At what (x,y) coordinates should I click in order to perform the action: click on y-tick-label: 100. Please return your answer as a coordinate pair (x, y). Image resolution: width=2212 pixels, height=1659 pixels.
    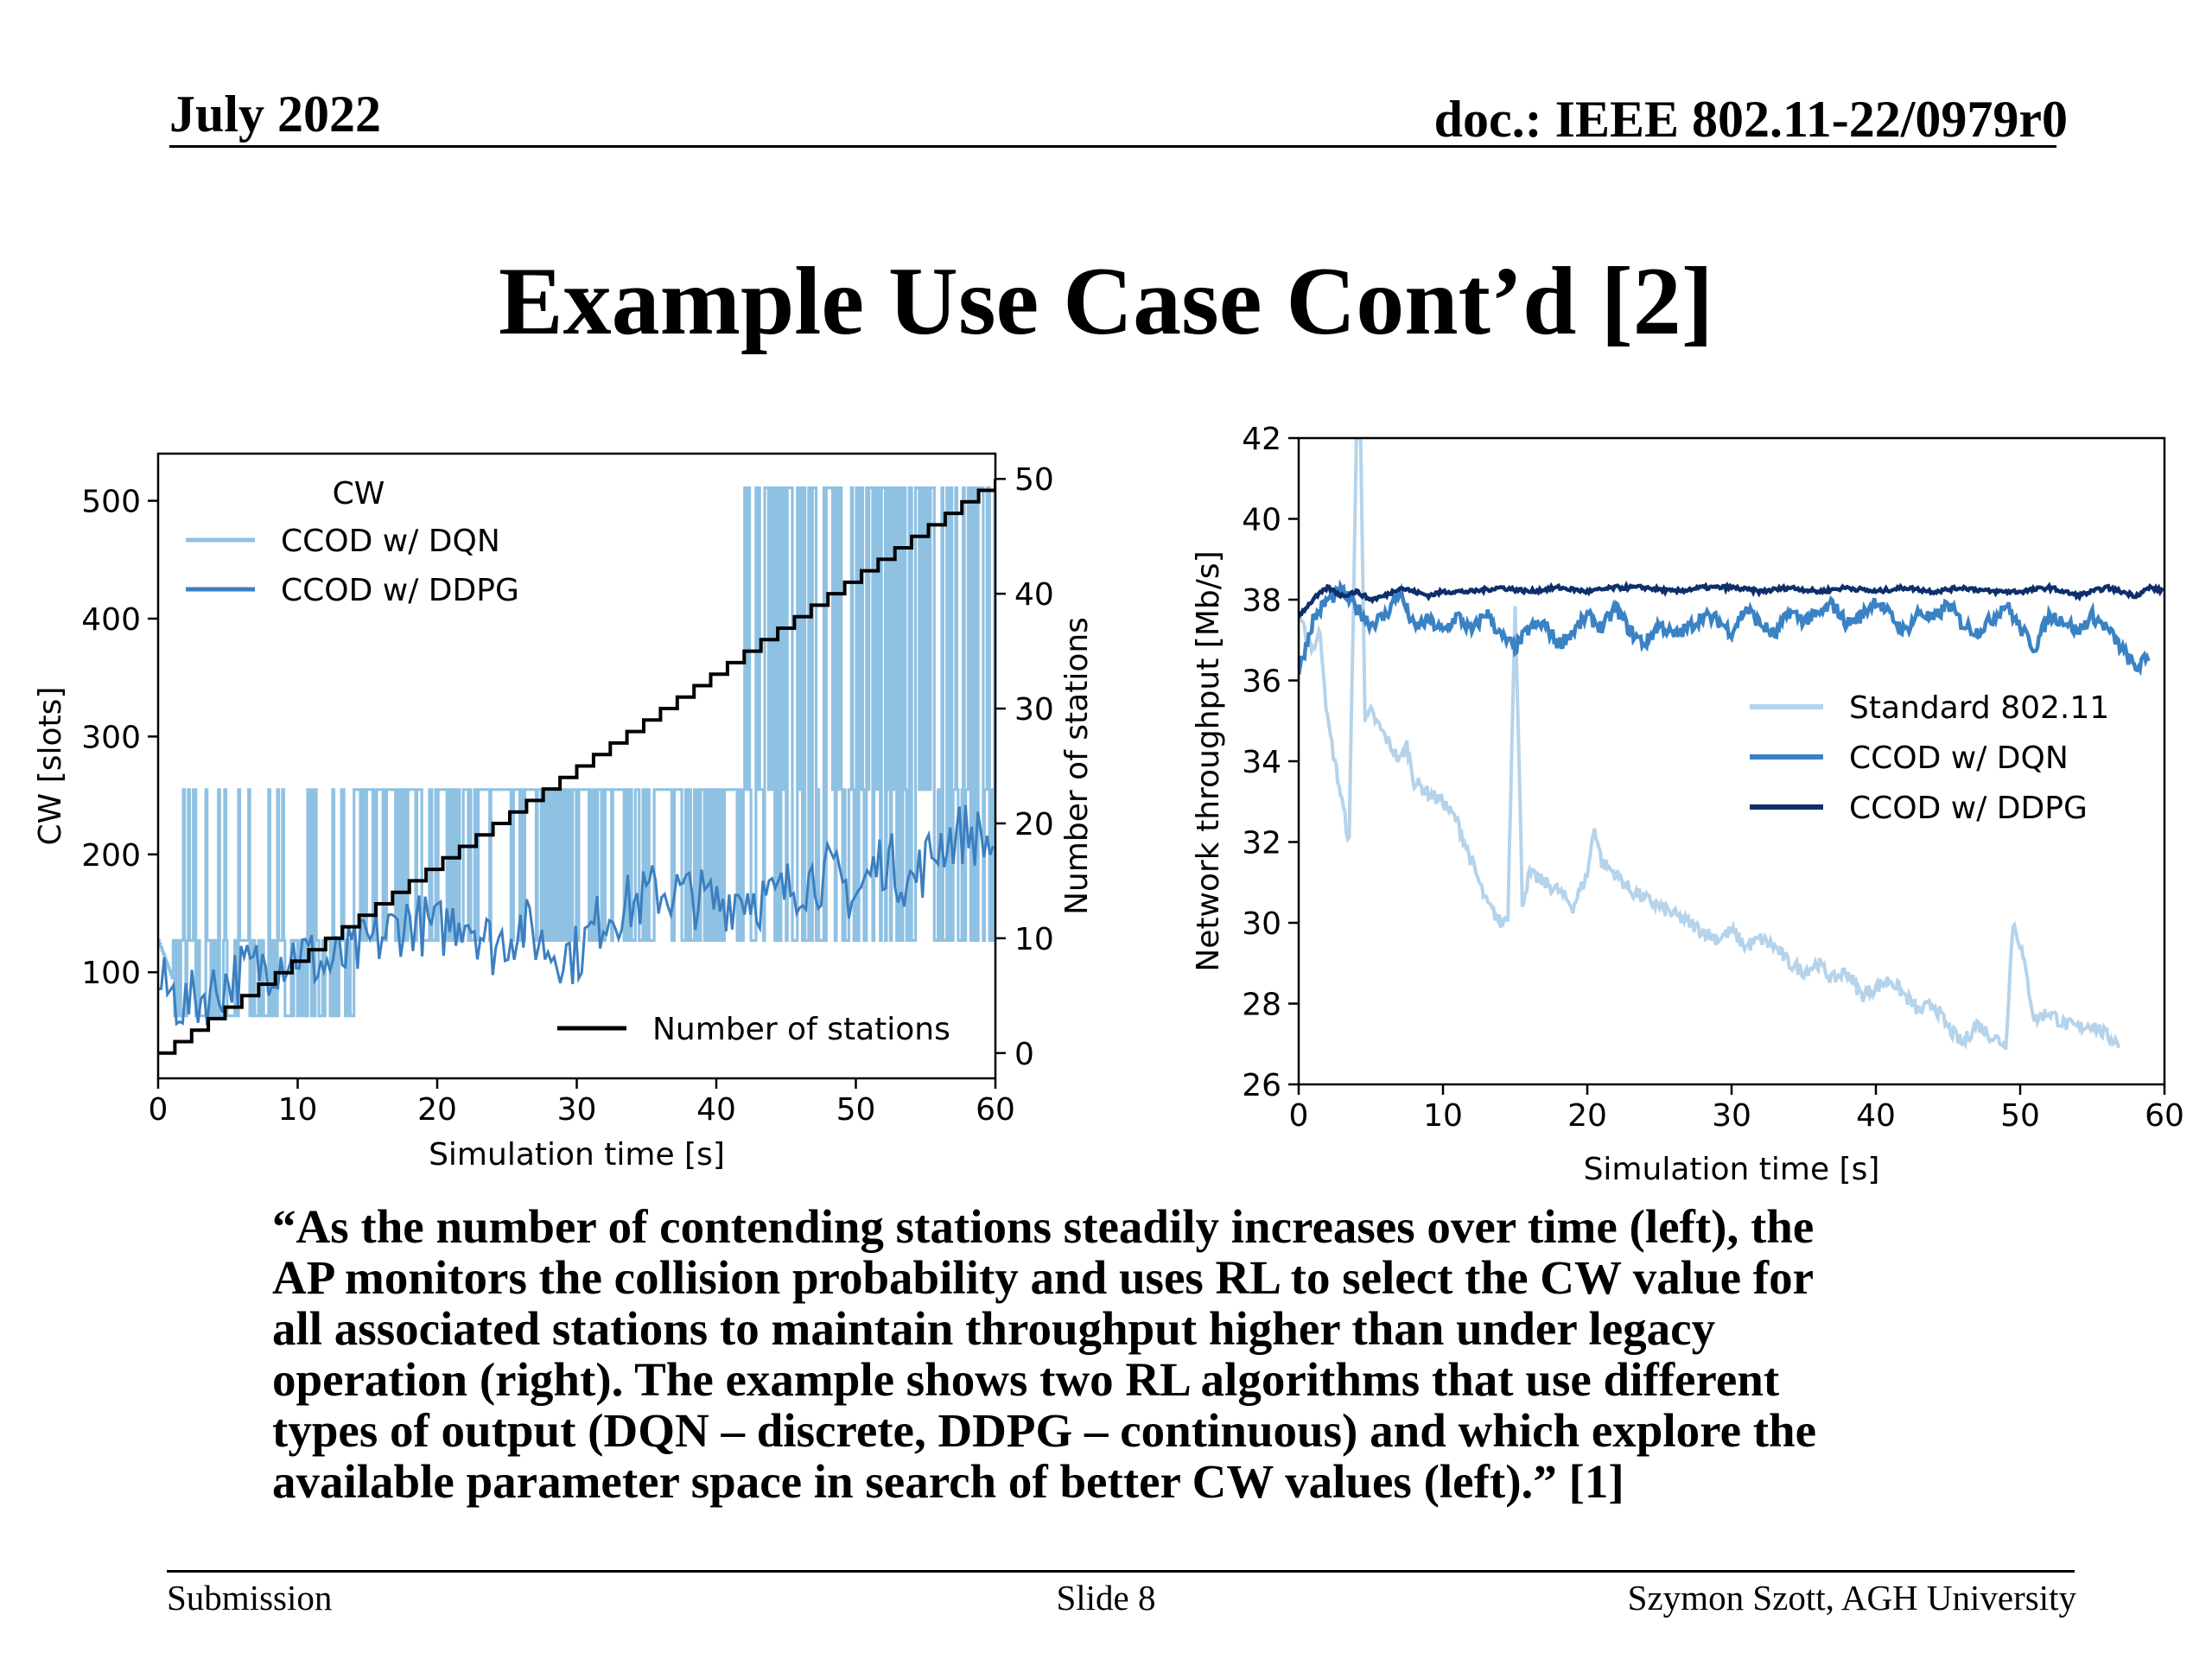
    Looking at the image, I should click on (111, 973).